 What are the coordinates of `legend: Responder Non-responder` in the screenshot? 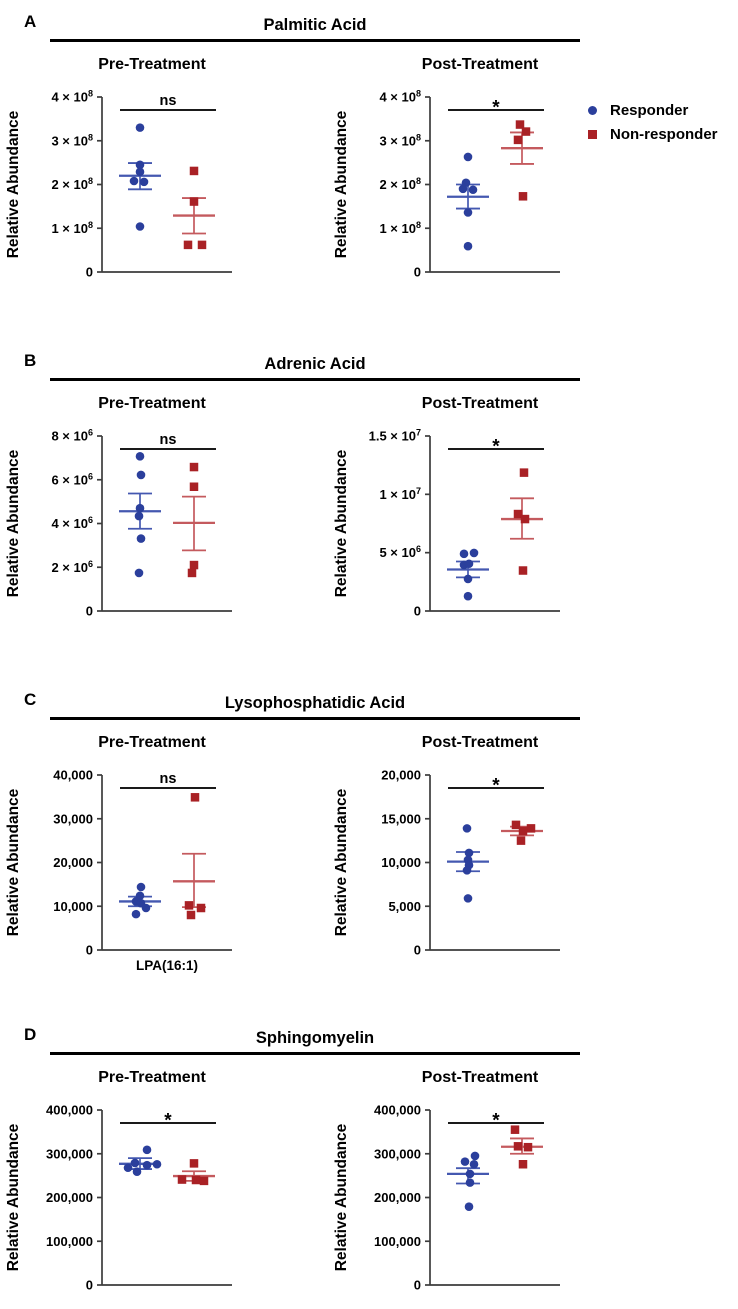 It's located at (653, 123).